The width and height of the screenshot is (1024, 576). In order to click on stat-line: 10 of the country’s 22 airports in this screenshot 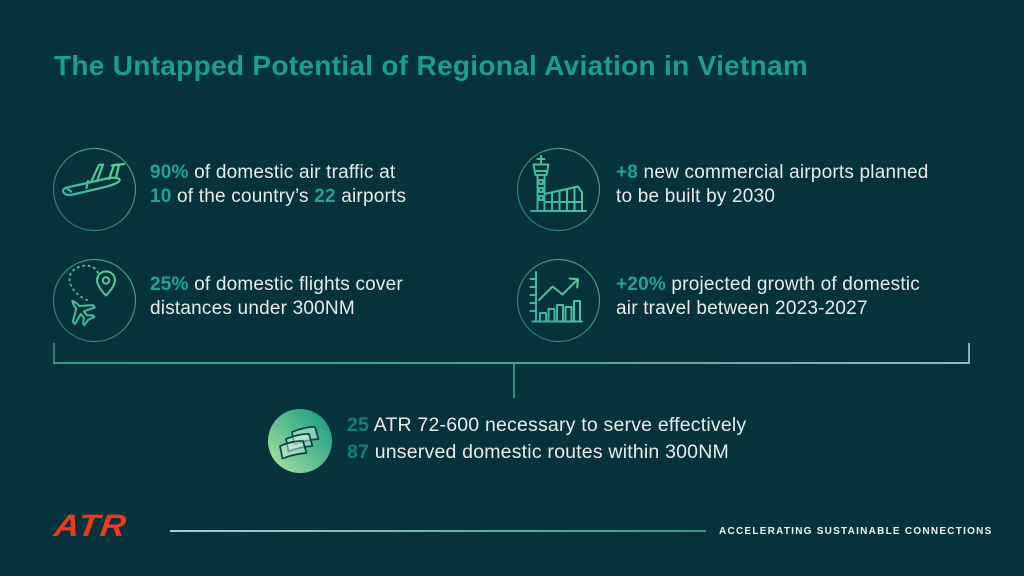, I will do `click(278, 197)`.